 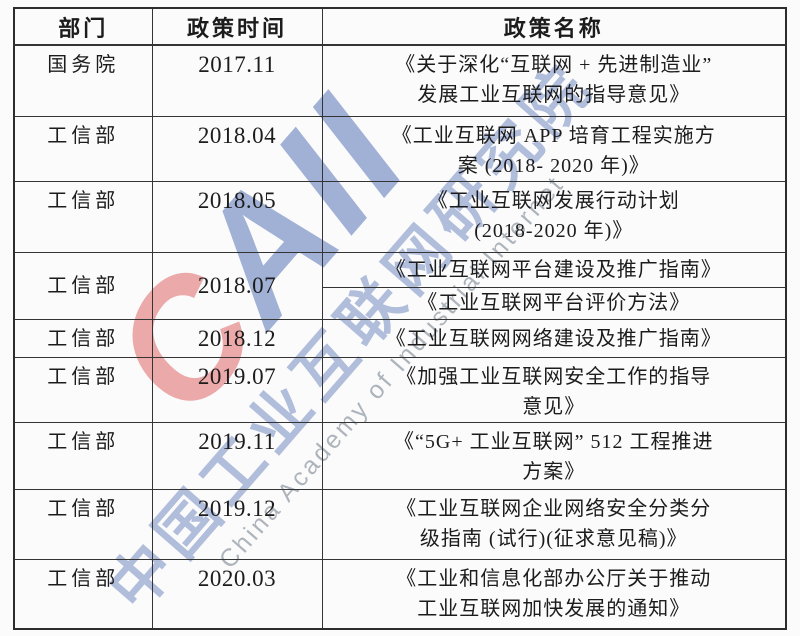 I want to click on table-header-row: 部门 政策时间 政策名称, so click(x=400, y=26).